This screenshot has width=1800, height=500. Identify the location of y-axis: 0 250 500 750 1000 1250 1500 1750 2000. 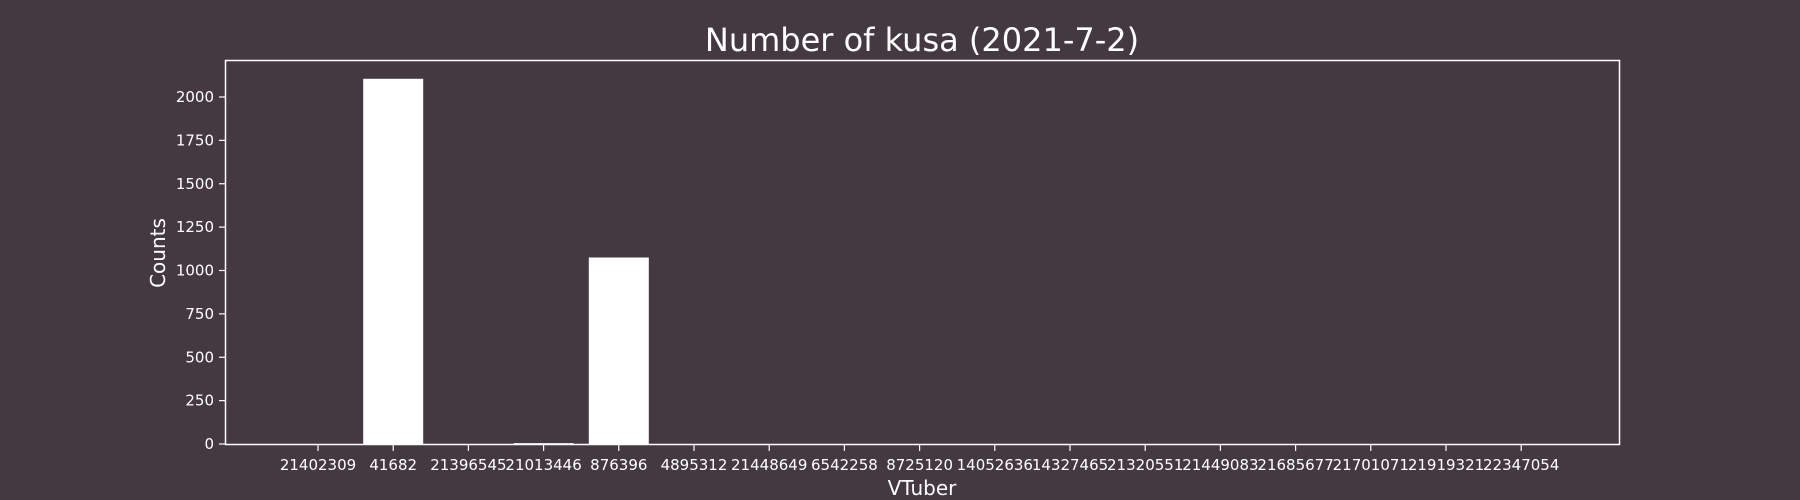
(201, 270).